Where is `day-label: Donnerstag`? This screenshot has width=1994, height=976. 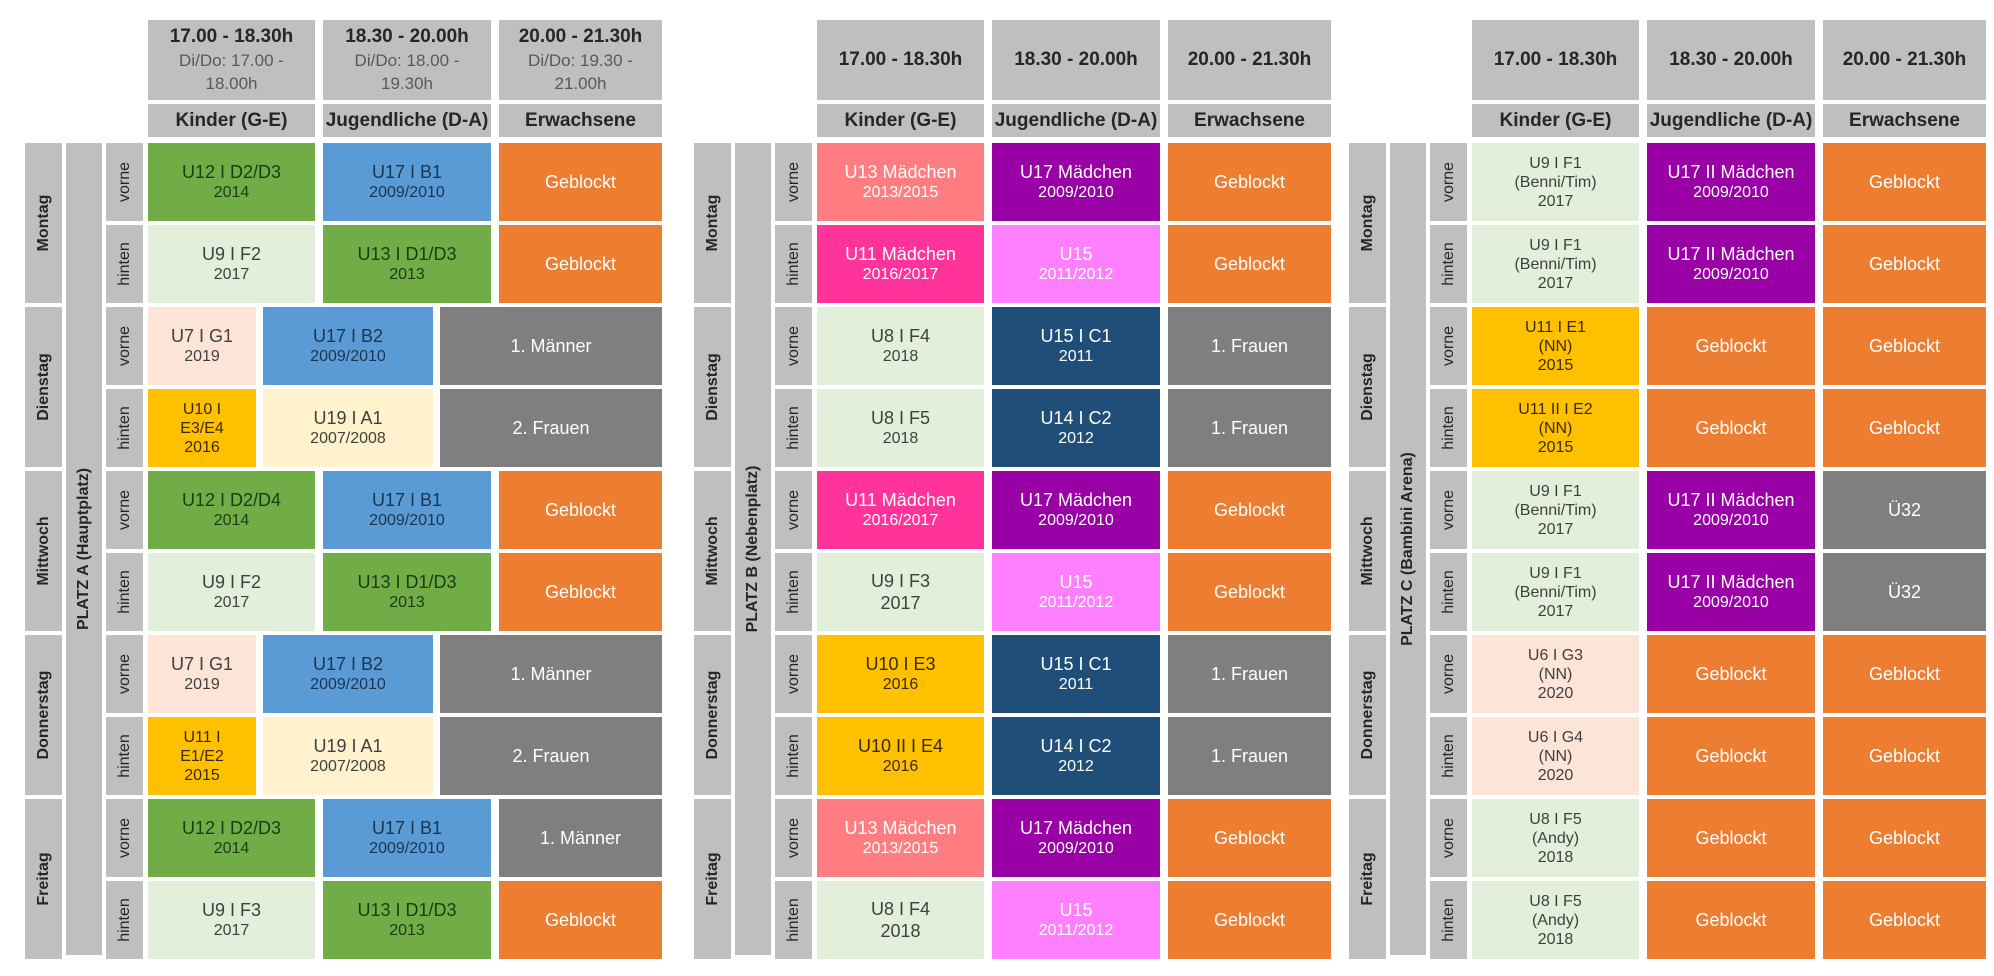 day-label: Donnerstag is located at coordinates (43, 715).